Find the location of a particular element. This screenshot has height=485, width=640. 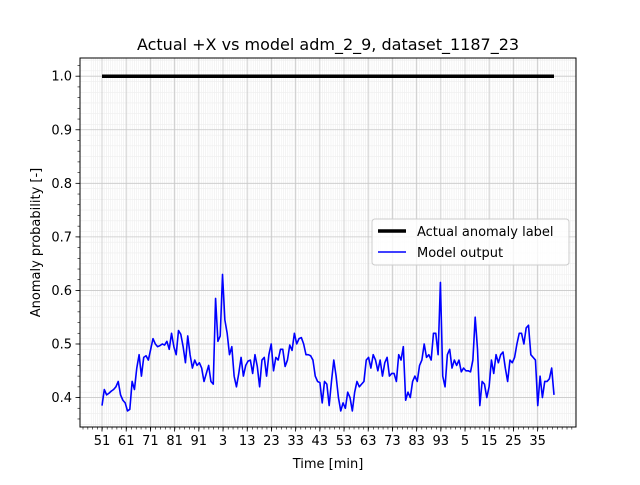

x-tick-label: 5 is located at coordinates (465, 441).